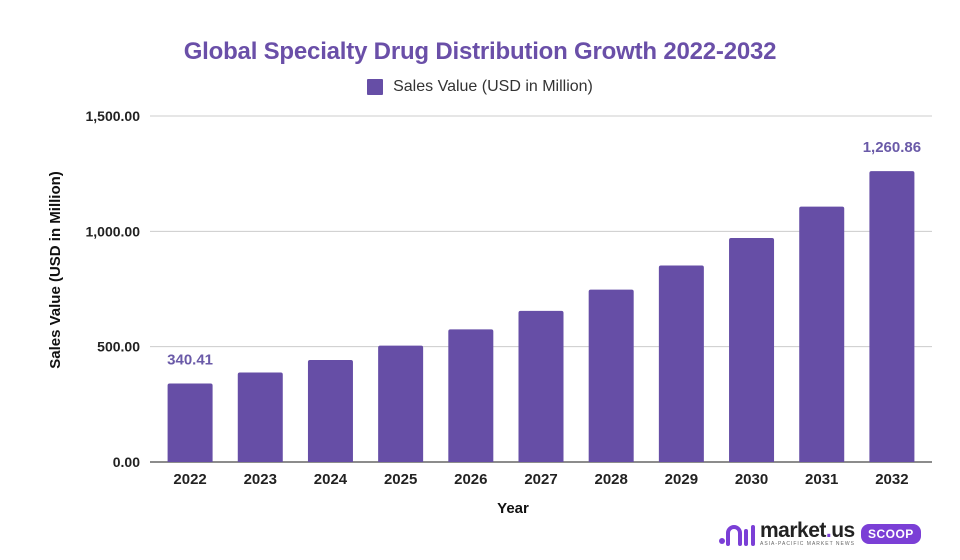 The image size is (960, 560). Describe the element at coordinates (807, 544) in the screenshot. I see `logo-tagline: ASIA-PACIFIC MARKET NEWS` at that location.